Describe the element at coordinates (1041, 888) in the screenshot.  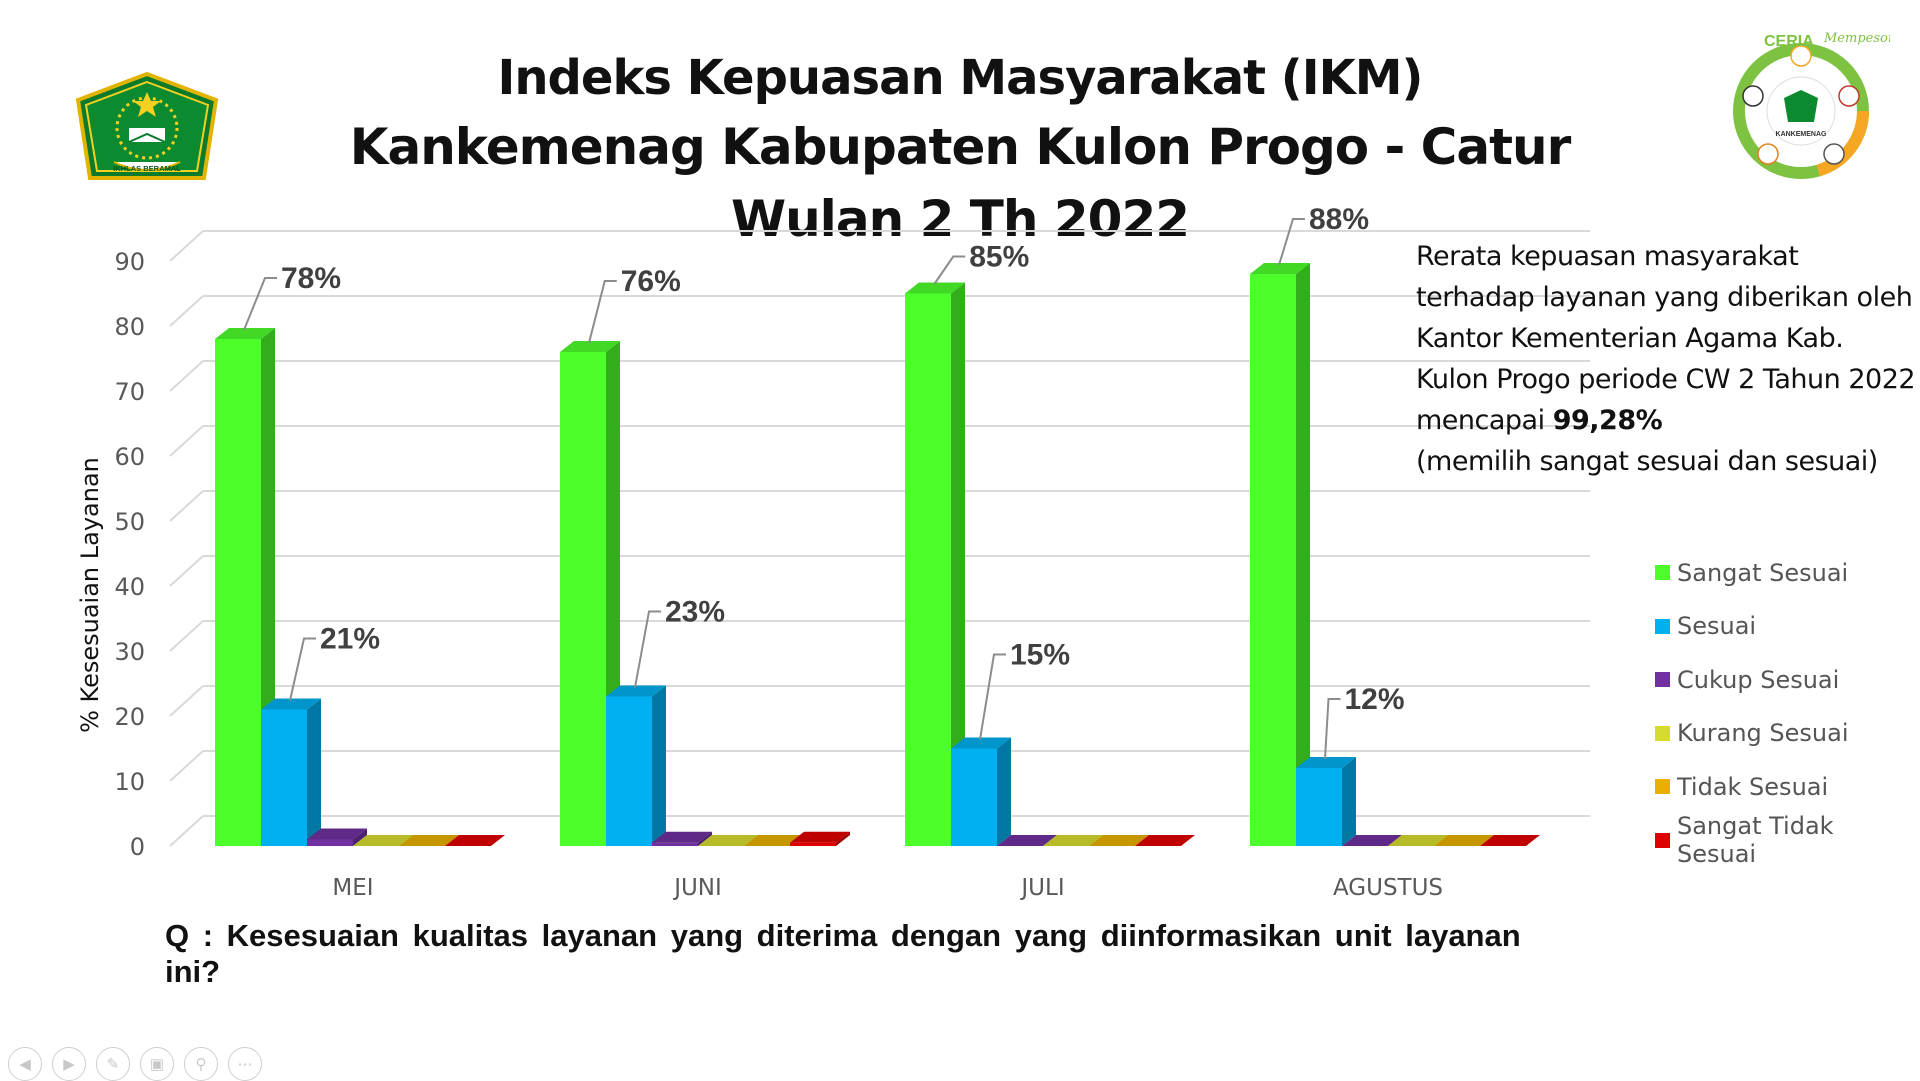
I see `x-tick-label: JULI` at that location.